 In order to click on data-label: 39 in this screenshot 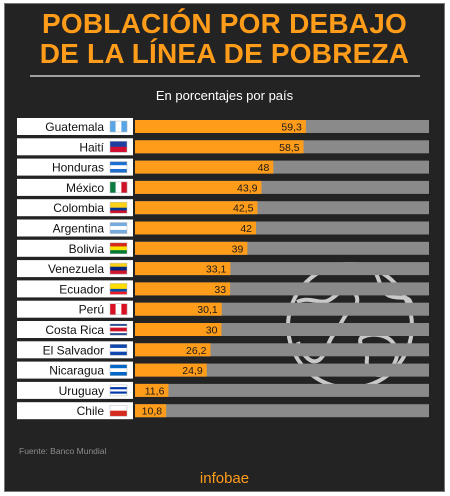, I will do `click(238, 249)`.